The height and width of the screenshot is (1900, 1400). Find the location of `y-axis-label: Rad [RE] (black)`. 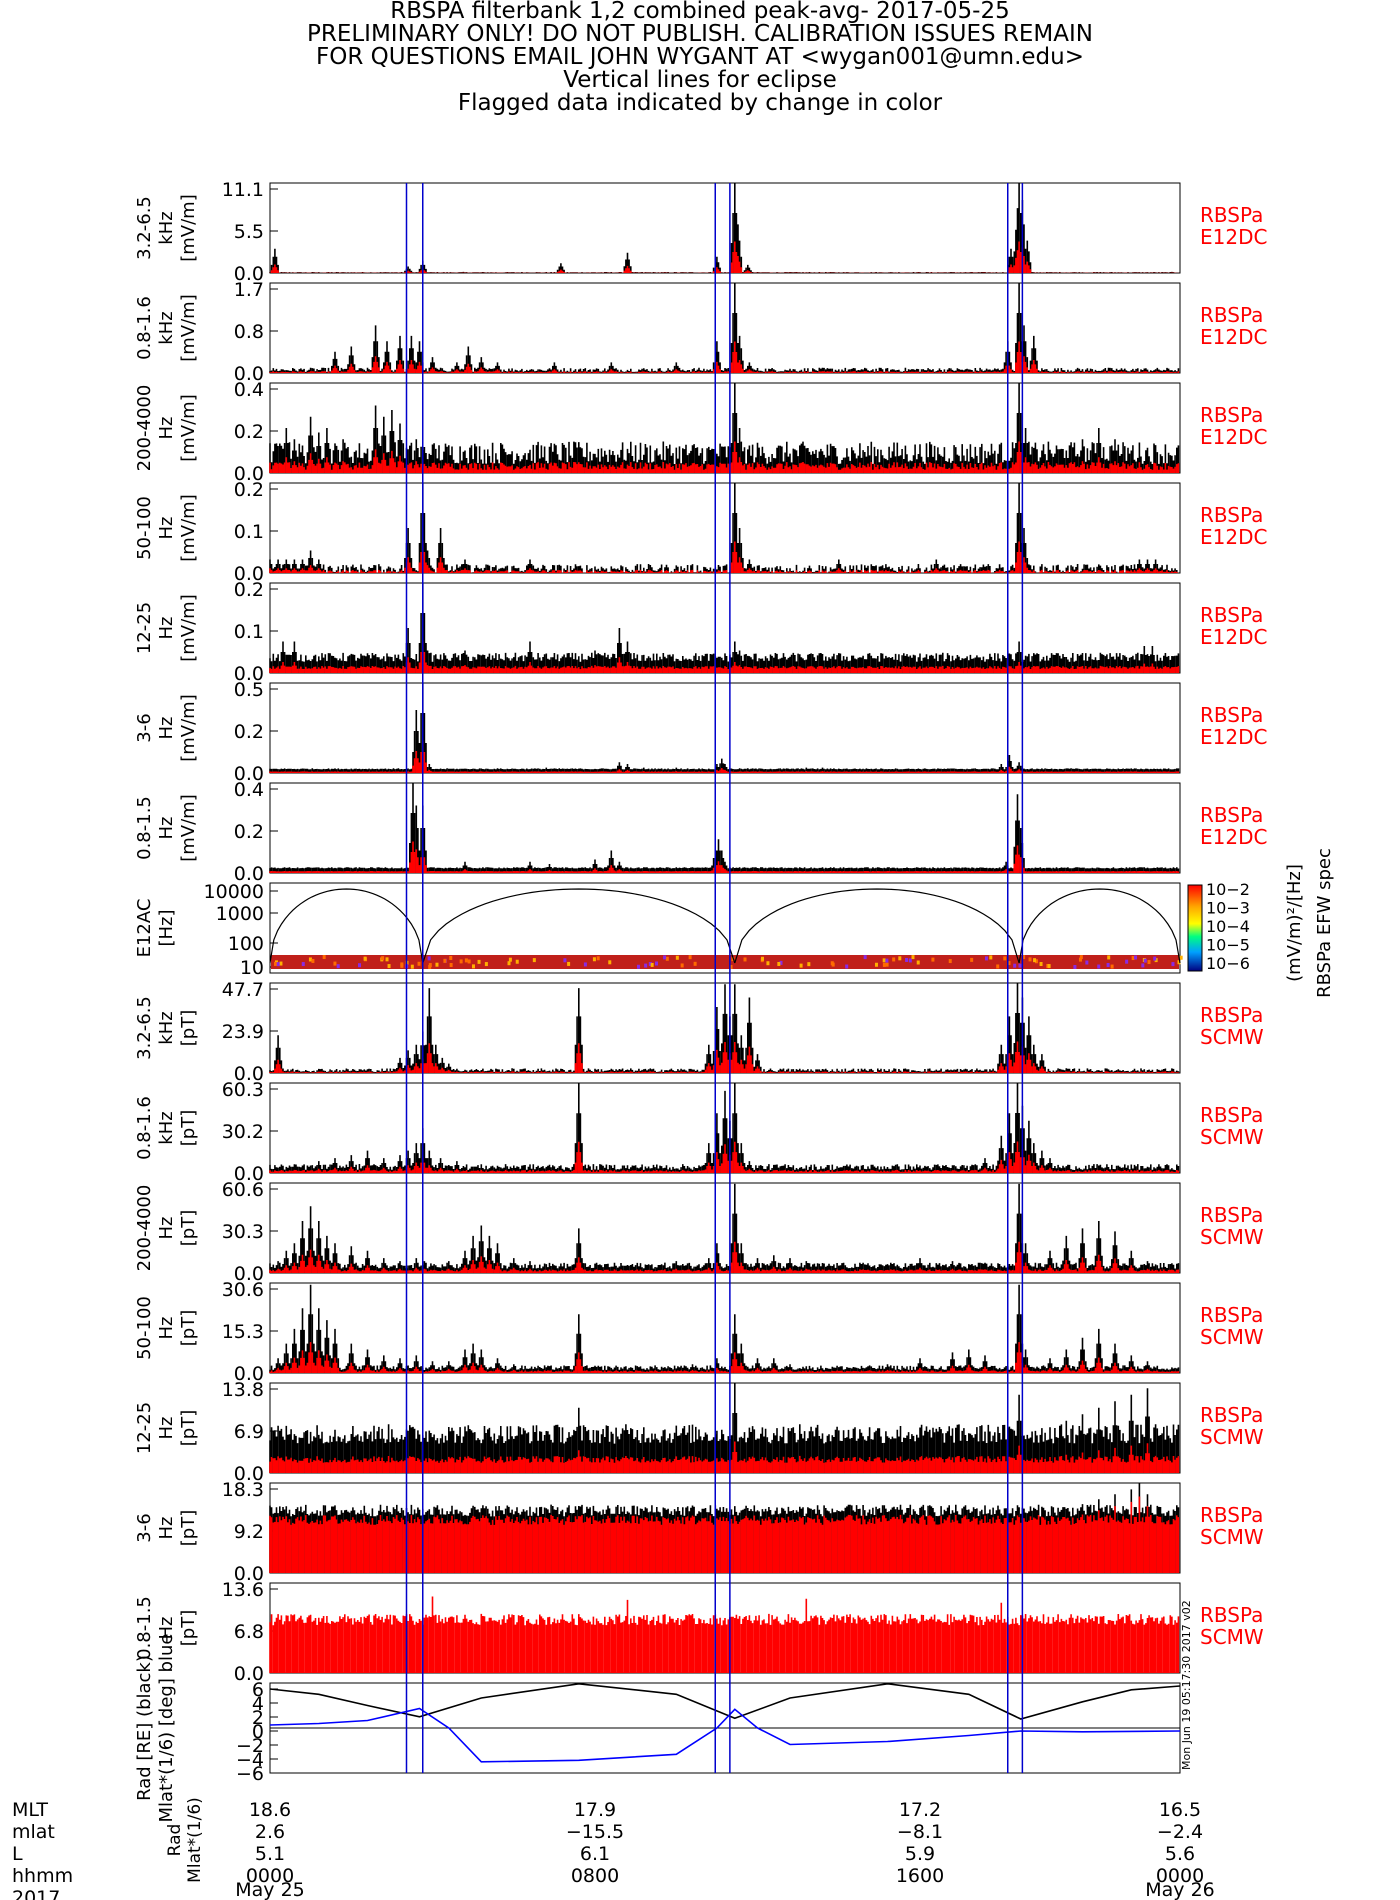

y-axis-label: Rad [RE] (black) is located at coordinates (144, 1728).